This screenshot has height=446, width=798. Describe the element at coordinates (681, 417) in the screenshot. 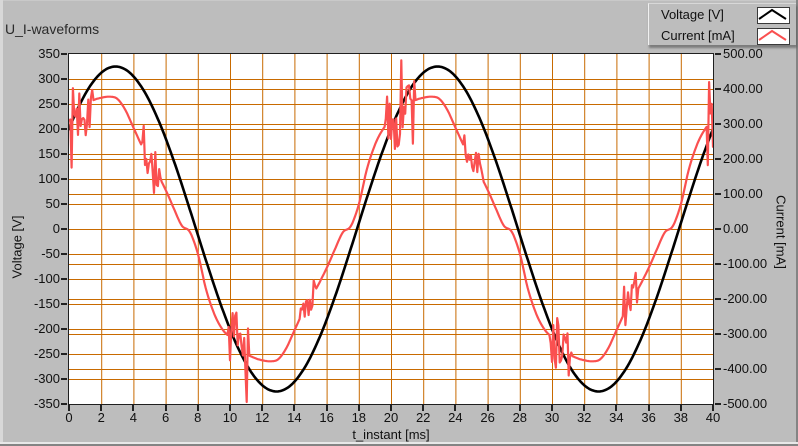

I see `x-axis-tick-label: 38` at that location.